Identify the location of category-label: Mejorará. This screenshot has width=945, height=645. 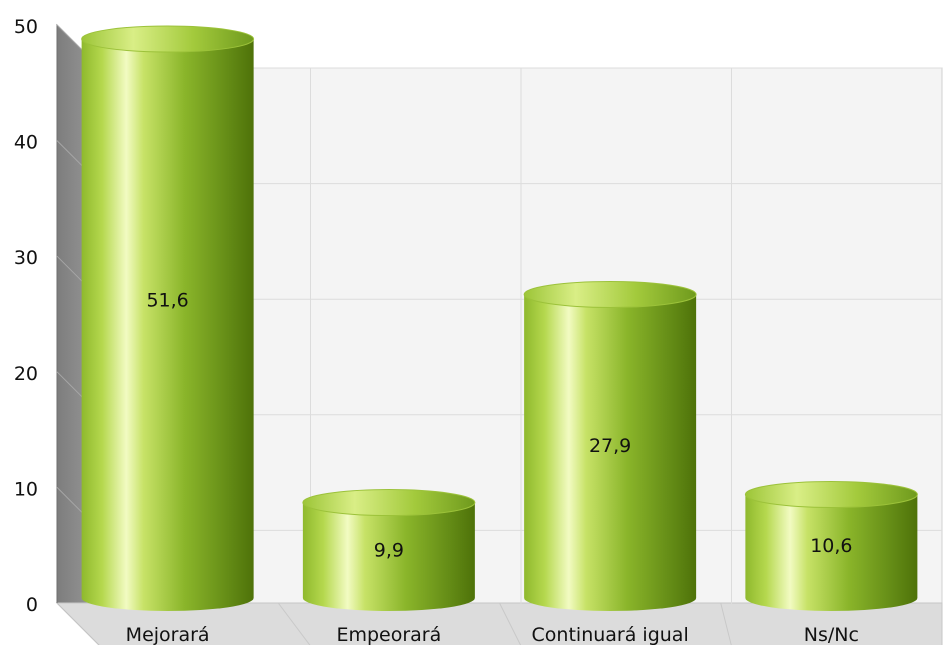
(168, 634).